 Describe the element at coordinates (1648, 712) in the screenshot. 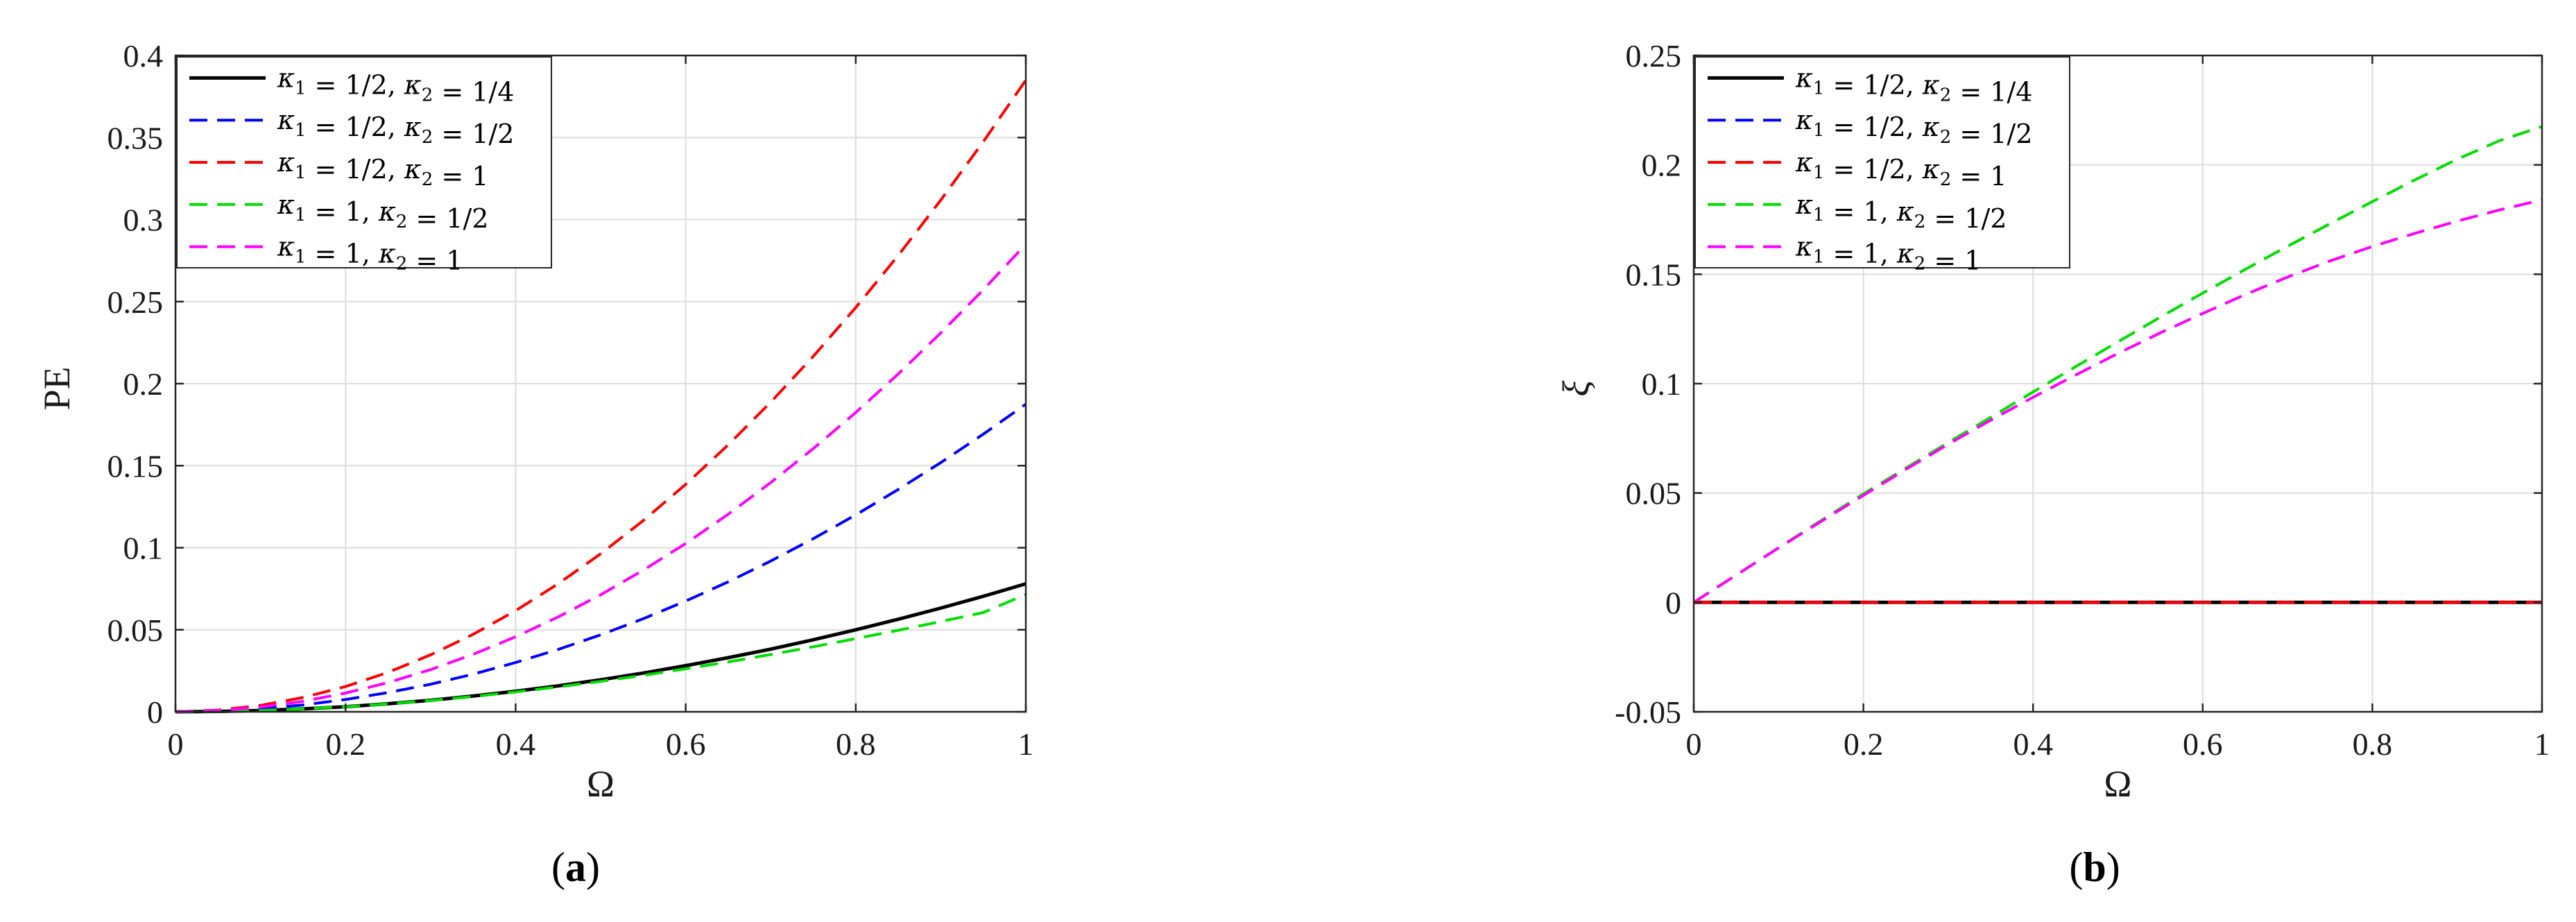

I see `y-tick-label: -0.05` at that location.